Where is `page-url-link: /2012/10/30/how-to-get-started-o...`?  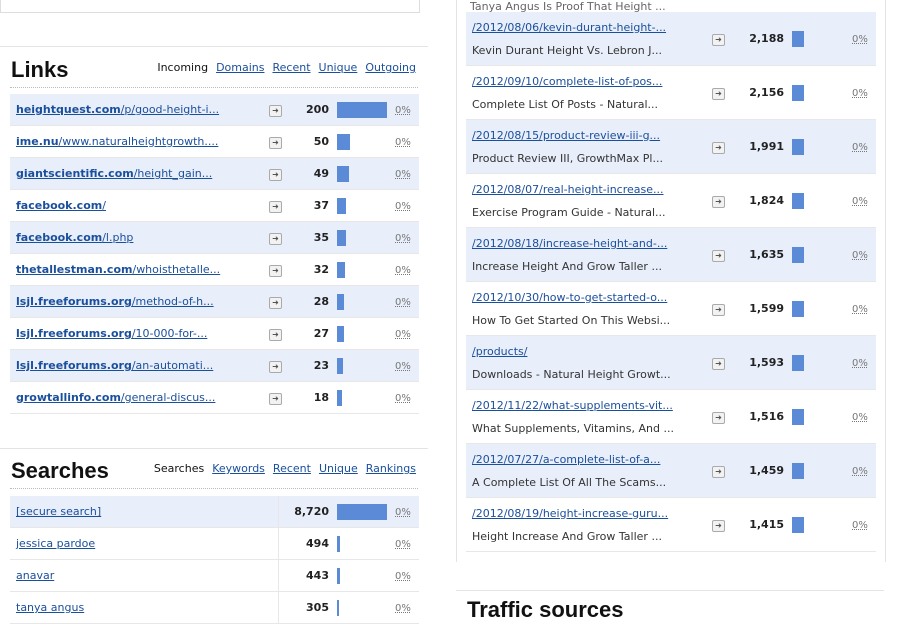 page-url-link: /2012/10/30/how-to-get-started-o... is located at coordinates (570, 297).